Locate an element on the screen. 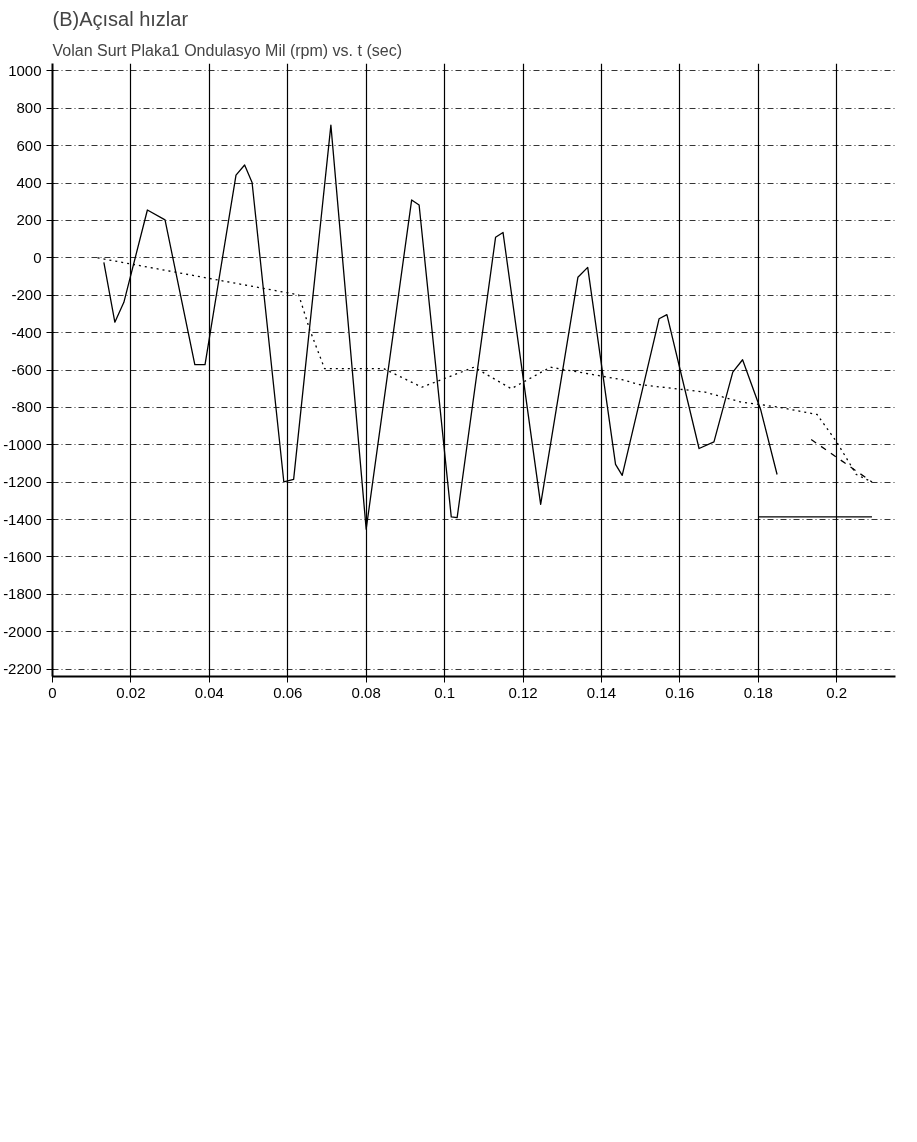  chart-subtitle: Volan Surt Plaka1 Ondulasyo Mil (rpm) vs. t (sec) is located at coordinates (227, 50).